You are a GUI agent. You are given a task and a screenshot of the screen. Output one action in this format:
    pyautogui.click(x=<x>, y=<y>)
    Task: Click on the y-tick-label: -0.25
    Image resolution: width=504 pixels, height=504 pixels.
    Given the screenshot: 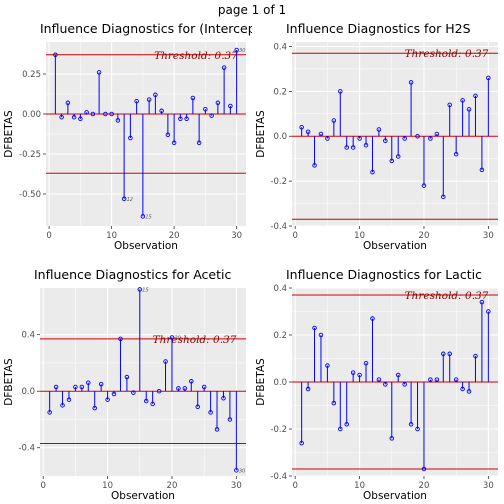 What is the action you would take?
    pyautogui.click(x=30, y=155)
    